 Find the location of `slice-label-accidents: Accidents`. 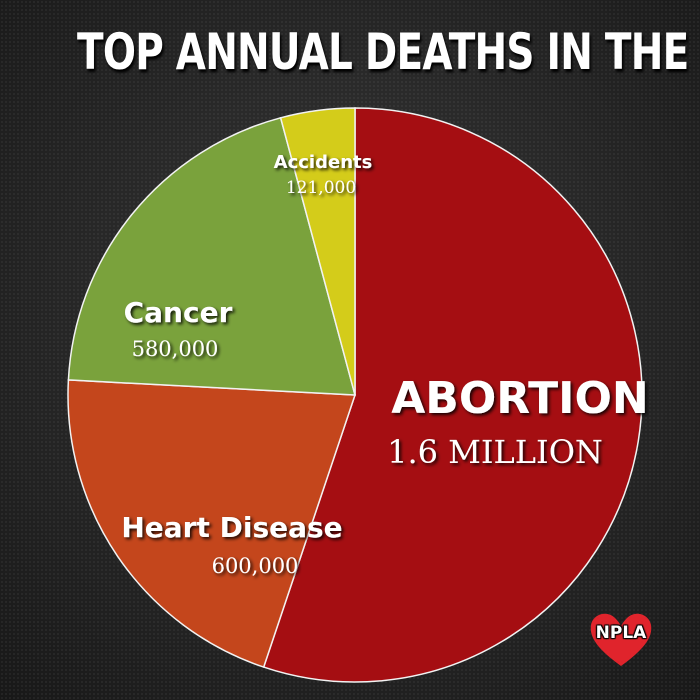

slice-label-accidents: Accidents is located at coordinates (323, 162).